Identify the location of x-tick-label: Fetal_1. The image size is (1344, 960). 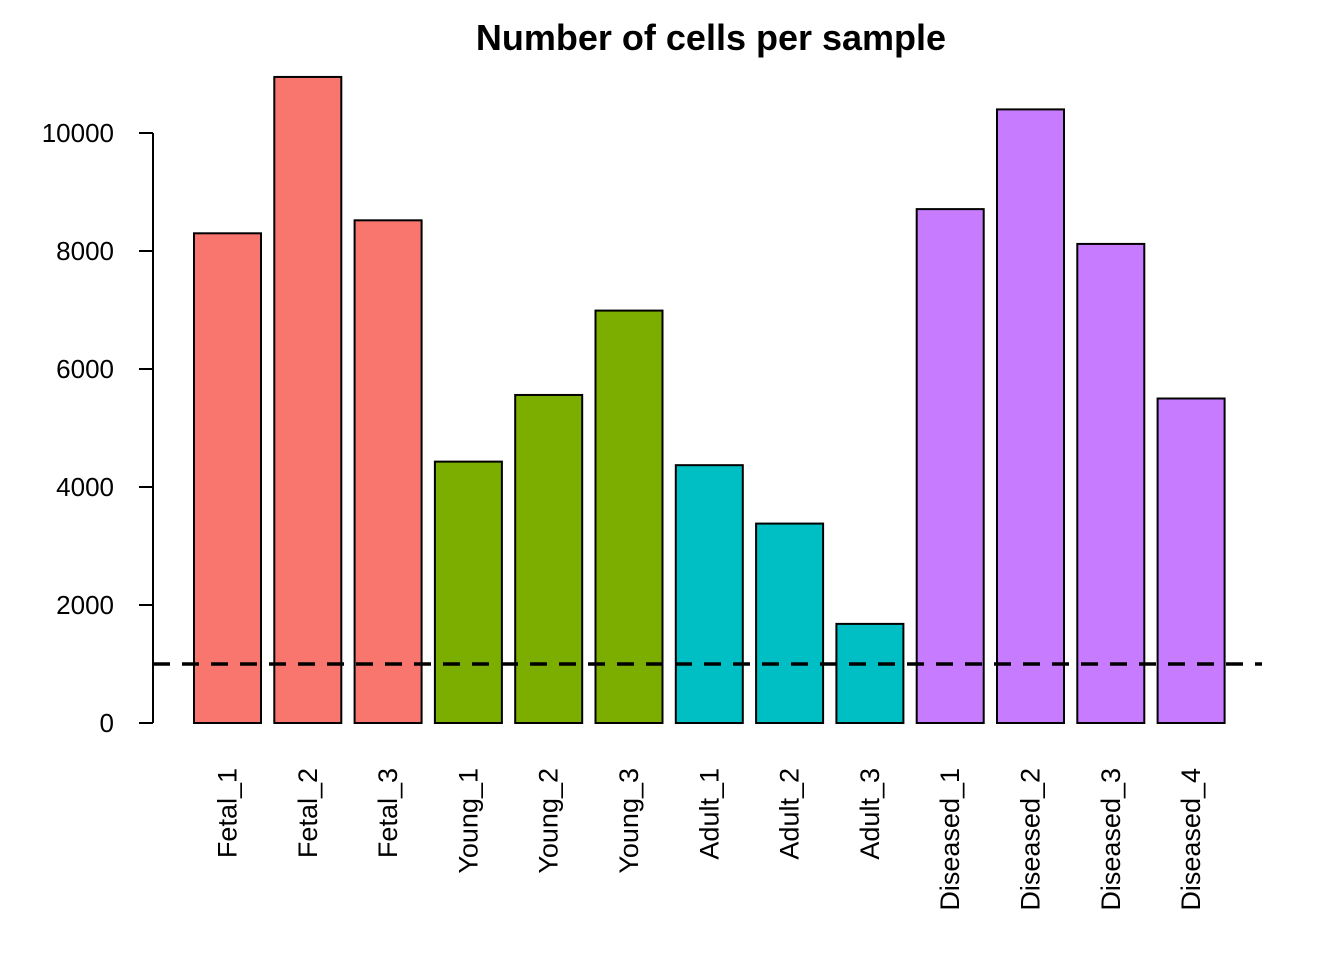
(228, 813).